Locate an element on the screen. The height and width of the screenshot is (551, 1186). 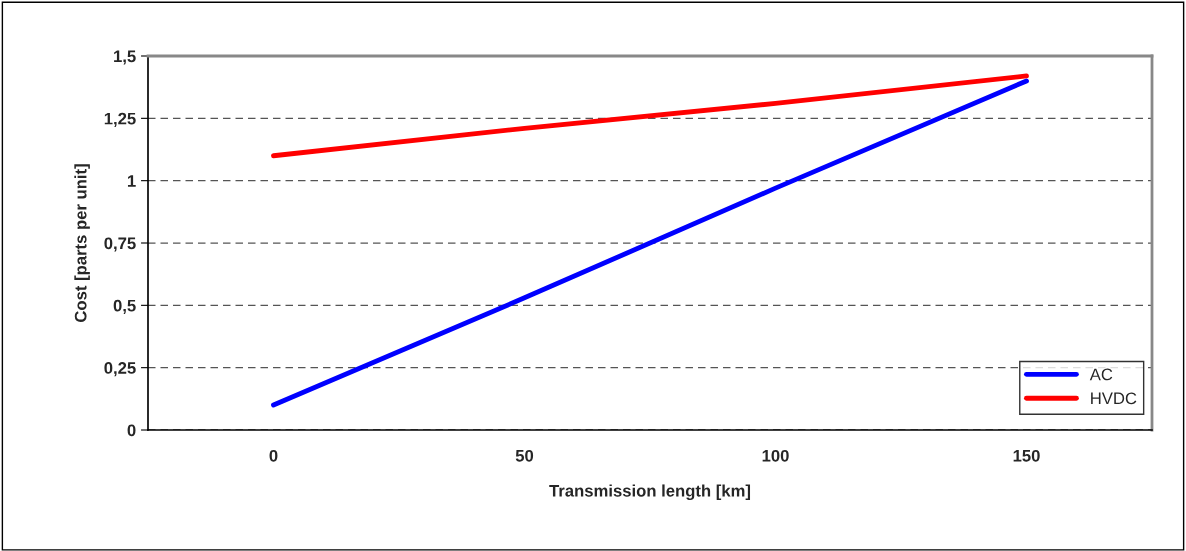
y-axis-title: Cost [parts per unit] is located at coordinates (82, 243).